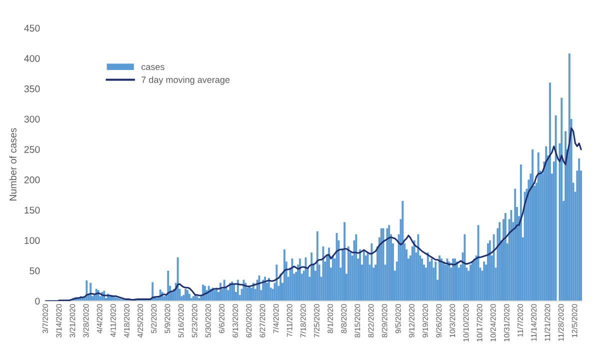 The height and width of the screenshot is (350, 600). I want to click on y-tick-label: 100, so click(32, 240).